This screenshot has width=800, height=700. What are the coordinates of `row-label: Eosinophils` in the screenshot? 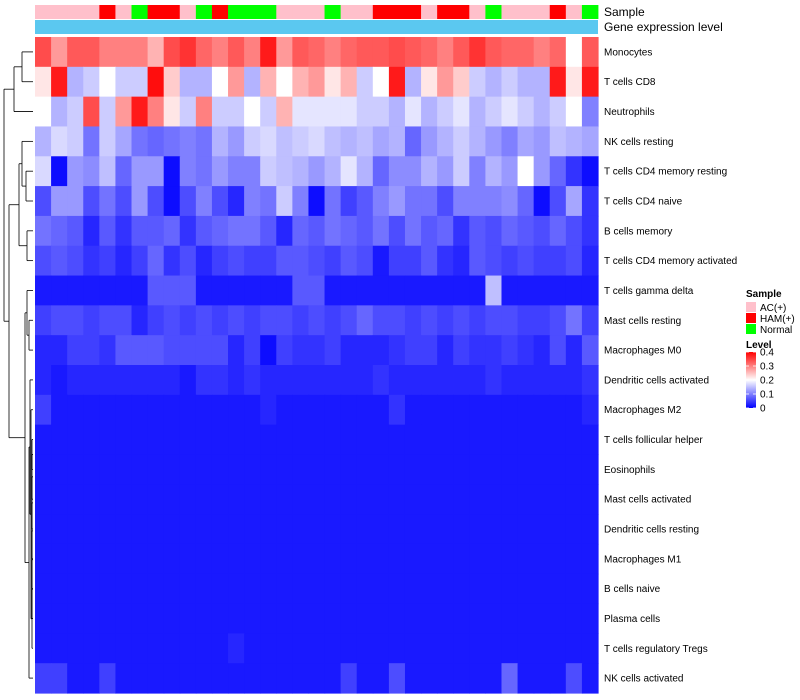 It's located at (629, 470).